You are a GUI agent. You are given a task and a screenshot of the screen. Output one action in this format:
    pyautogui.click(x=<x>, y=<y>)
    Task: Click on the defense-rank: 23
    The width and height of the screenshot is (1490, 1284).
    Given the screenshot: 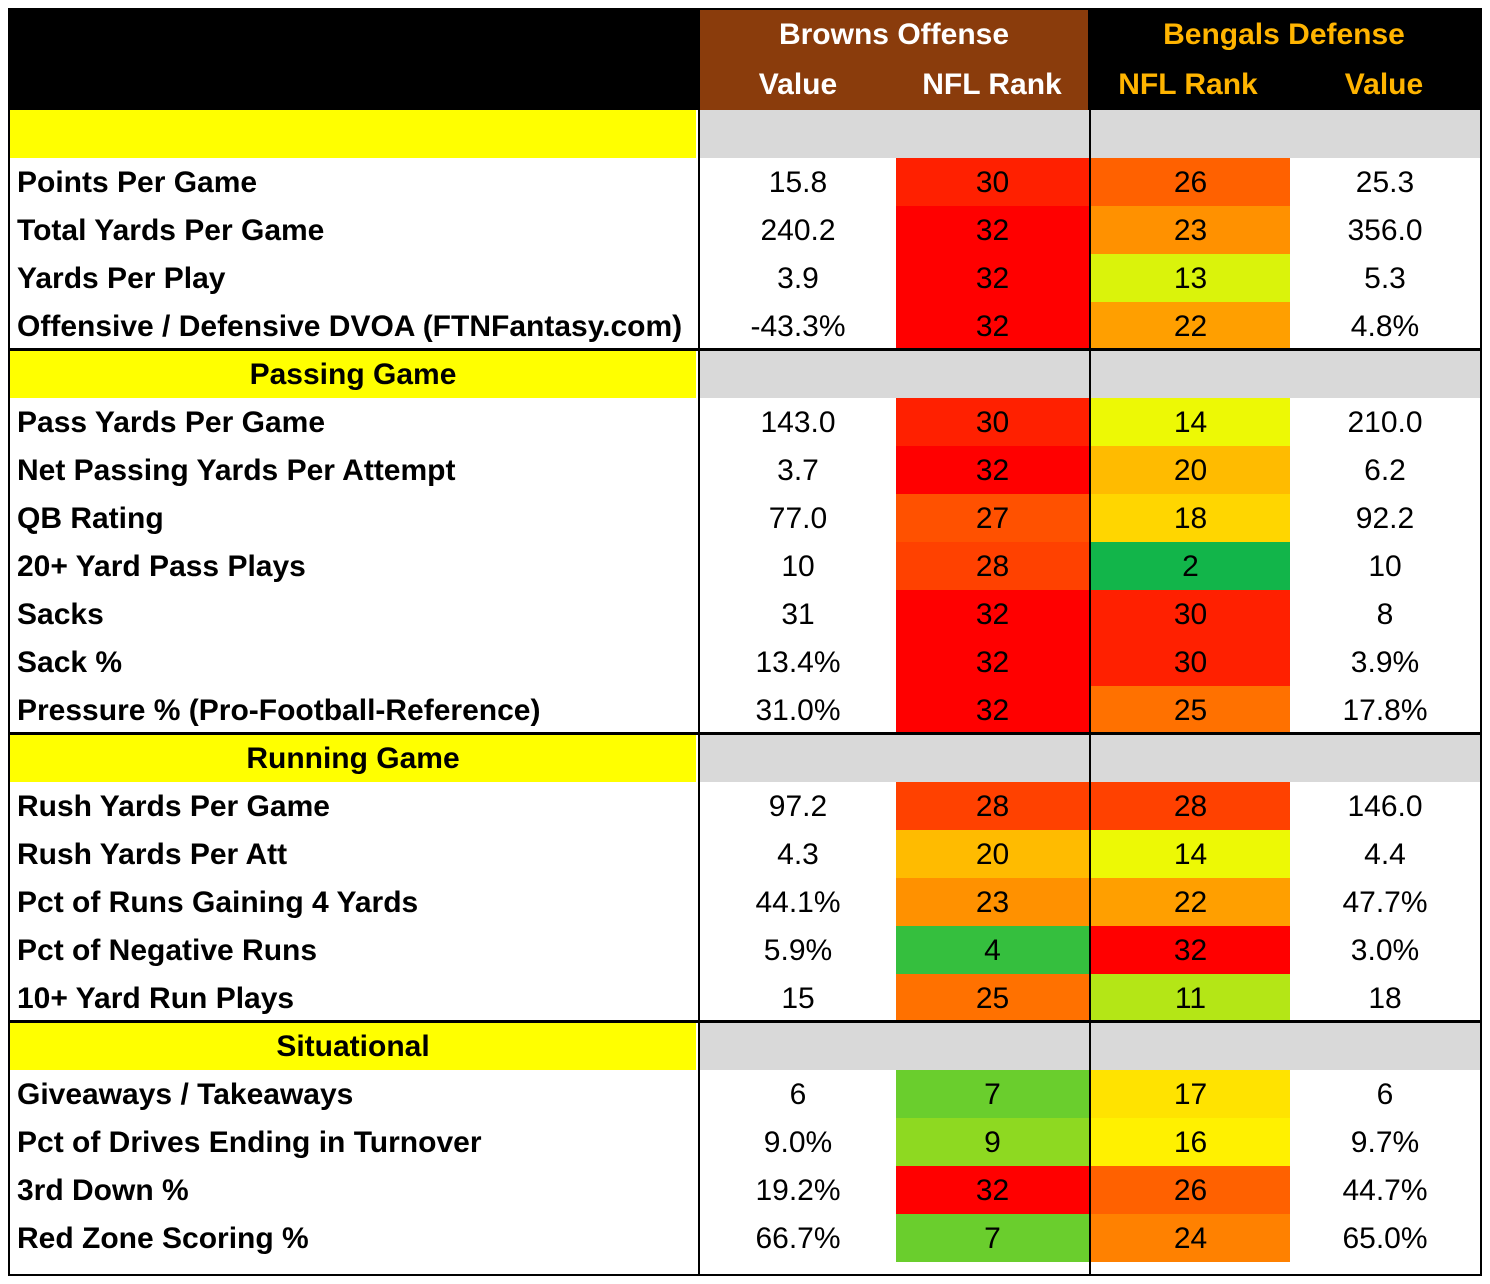 What is the action you would take?
    pyautogui.click(x=1190, y=230)
    